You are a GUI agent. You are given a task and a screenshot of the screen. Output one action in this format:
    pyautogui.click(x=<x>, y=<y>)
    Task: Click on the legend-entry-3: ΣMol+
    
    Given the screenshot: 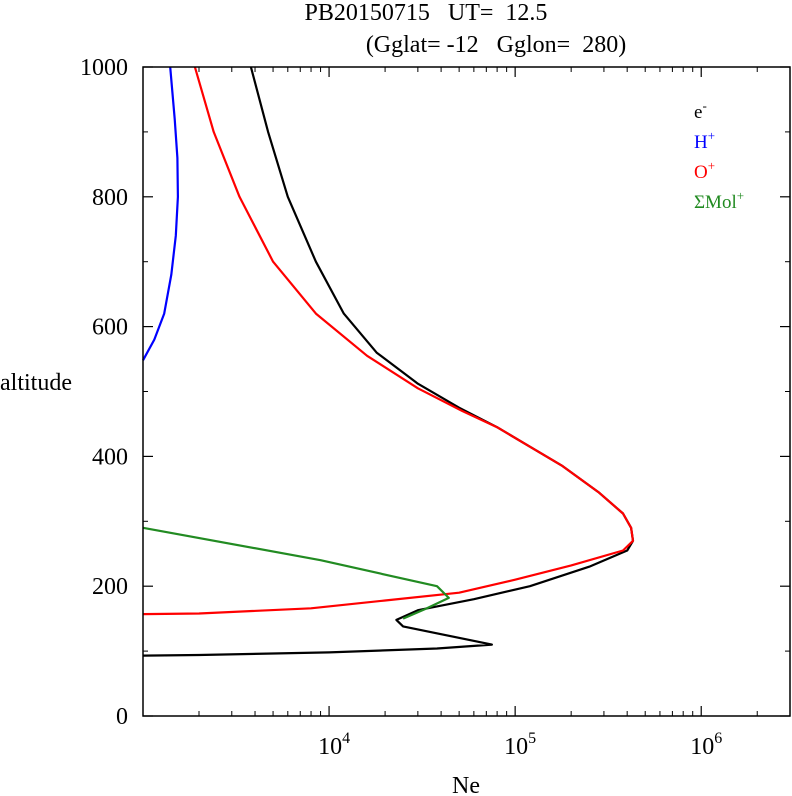 What is the action you would take?
    pyautogui.click(x=719, y=200)
    